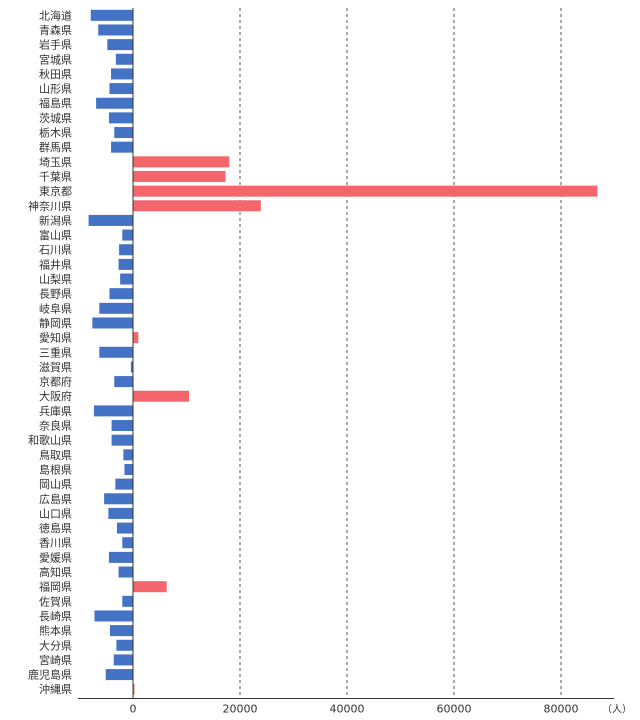 The width and height of the screenshot is (640, 720). I want to click on category-label: 北海道, so click(55, 15).